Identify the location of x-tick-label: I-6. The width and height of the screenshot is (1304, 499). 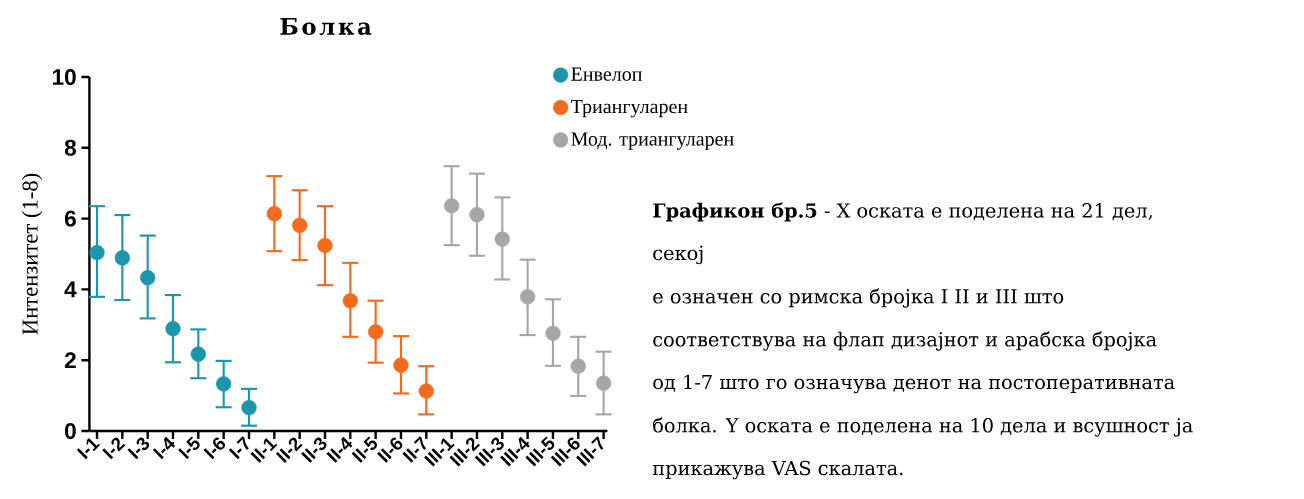
(214, 448).